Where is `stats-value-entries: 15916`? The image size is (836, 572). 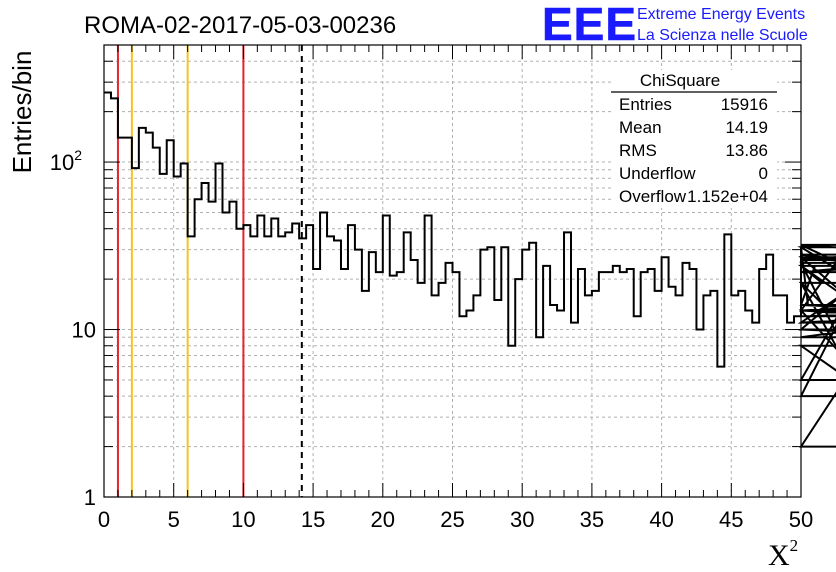 stats-value-entries: 15916 is located at coordinates (744, 104).